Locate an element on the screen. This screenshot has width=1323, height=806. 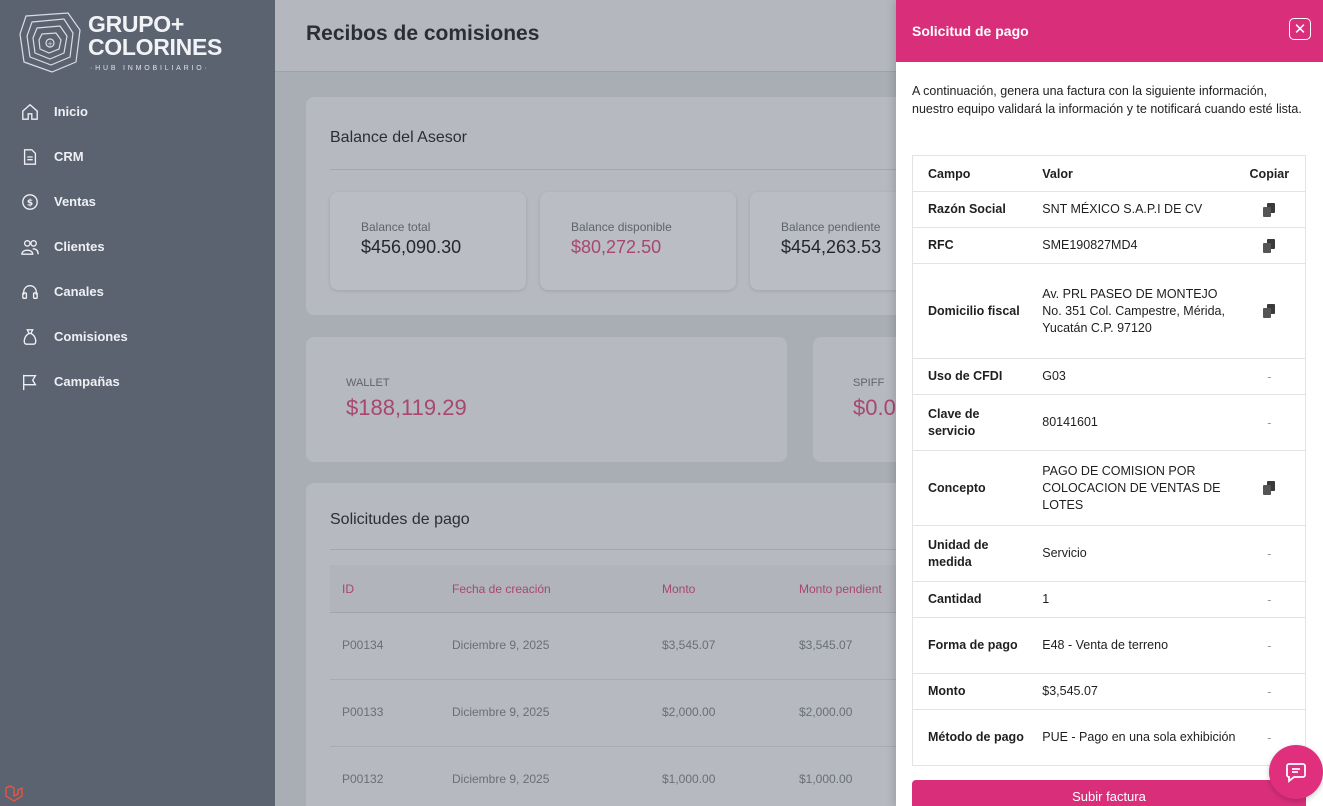
sidebar-item-inicio: Inicio is located at coordinates (137, 111).